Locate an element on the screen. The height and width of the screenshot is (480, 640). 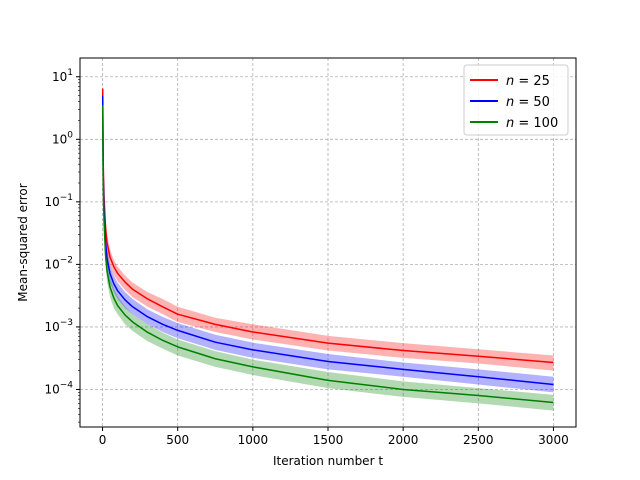
y-tick-label: 10⁻⁴ is located at coordinates (58, 388).